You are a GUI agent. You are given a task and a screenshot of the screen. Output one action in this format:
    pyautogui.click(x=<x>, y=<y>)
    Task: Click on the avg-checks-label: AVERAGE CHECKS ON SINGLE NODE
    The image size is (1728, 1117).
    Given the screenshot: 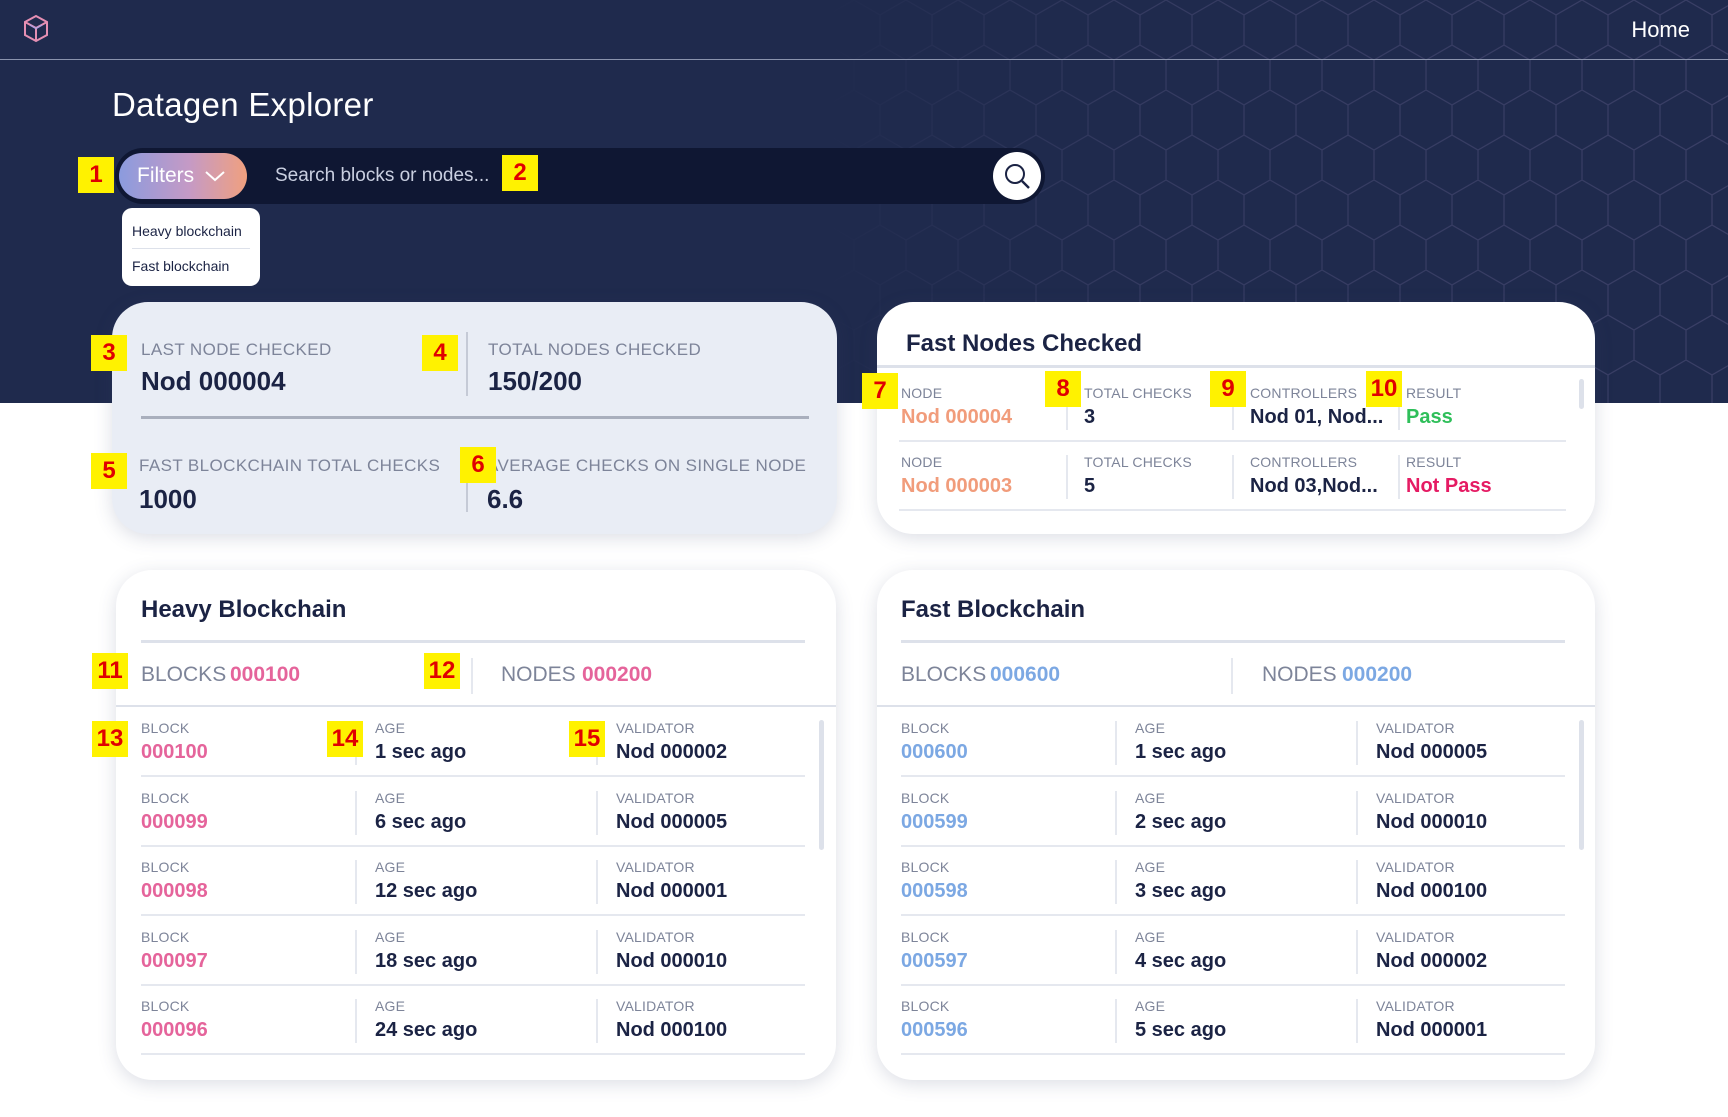 What is the action you would take?
    pyautogui.click(x=647, y=465)
    